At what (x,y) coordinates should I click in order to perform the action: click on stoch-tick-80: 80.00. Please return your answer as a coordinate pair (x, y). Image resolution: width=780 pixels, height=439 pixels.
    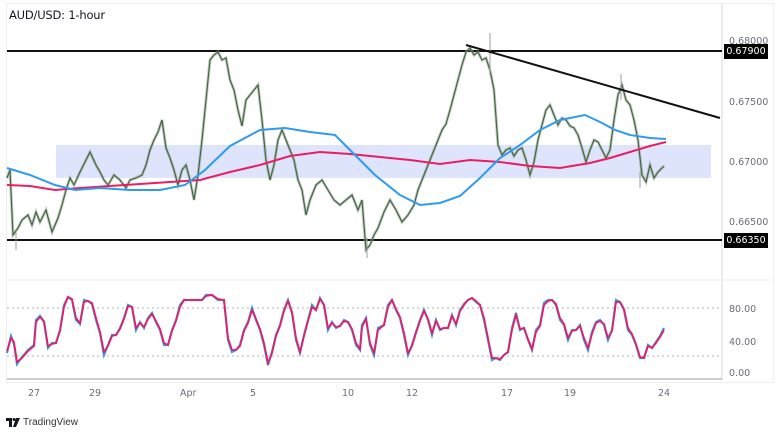
    Looking at the image, I should click on (742, 309).